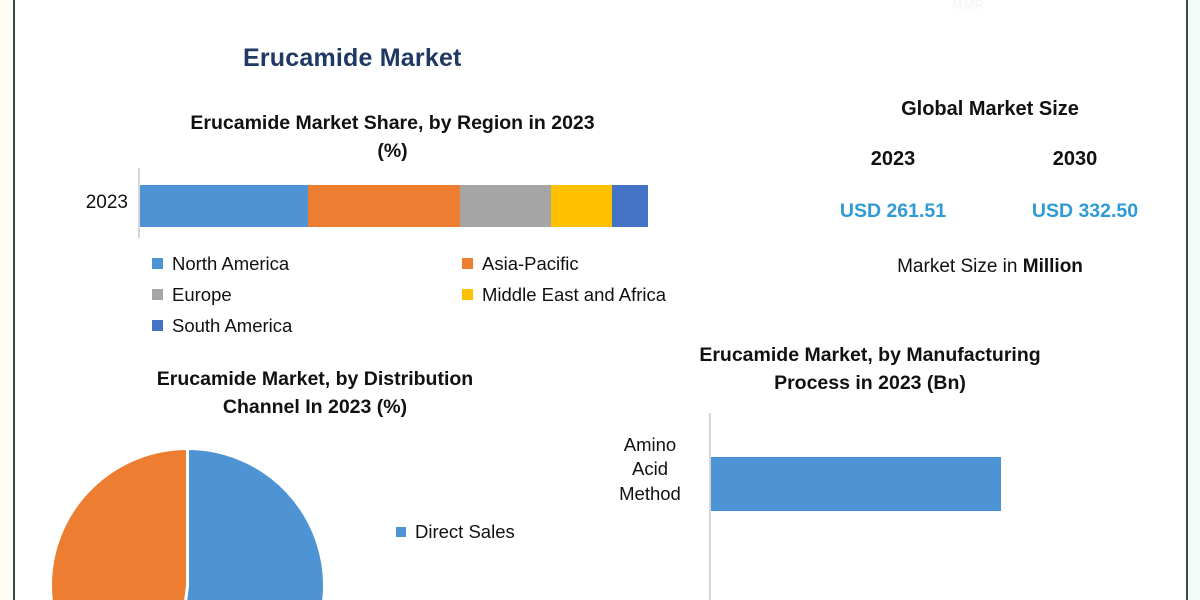 The width and height of the screenshot is (1200, 600). I want to click on category-line-1: Amino, so click(650, 444).